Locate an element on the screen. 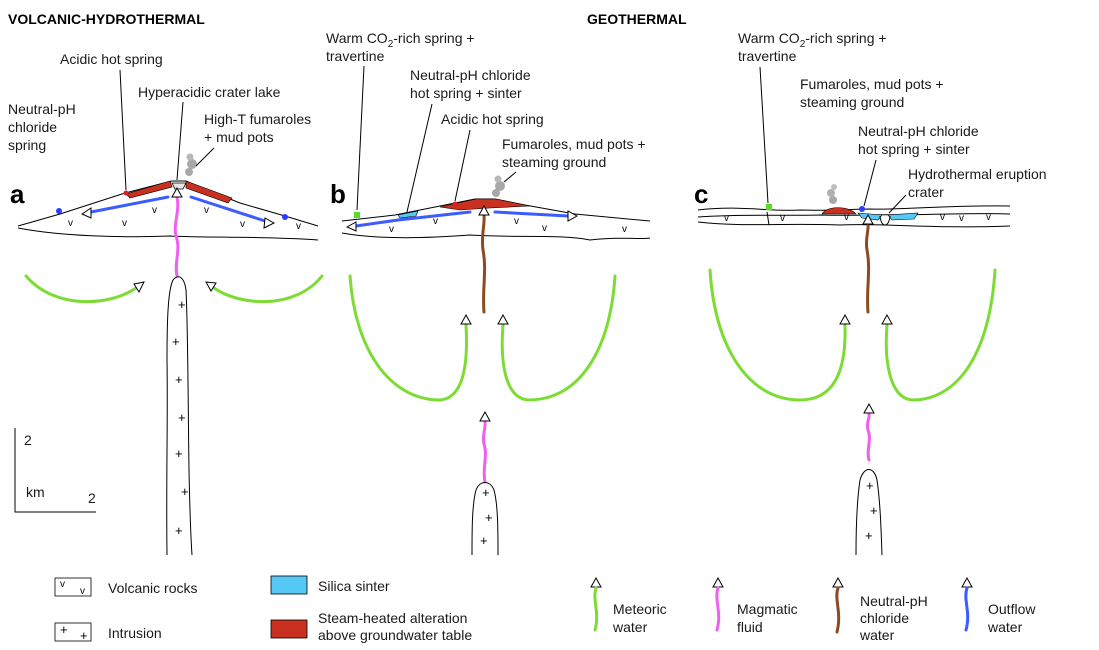 This screenshot has height=650, width=1099. panel-c-sinter-right is located at coordinates (903, 216).